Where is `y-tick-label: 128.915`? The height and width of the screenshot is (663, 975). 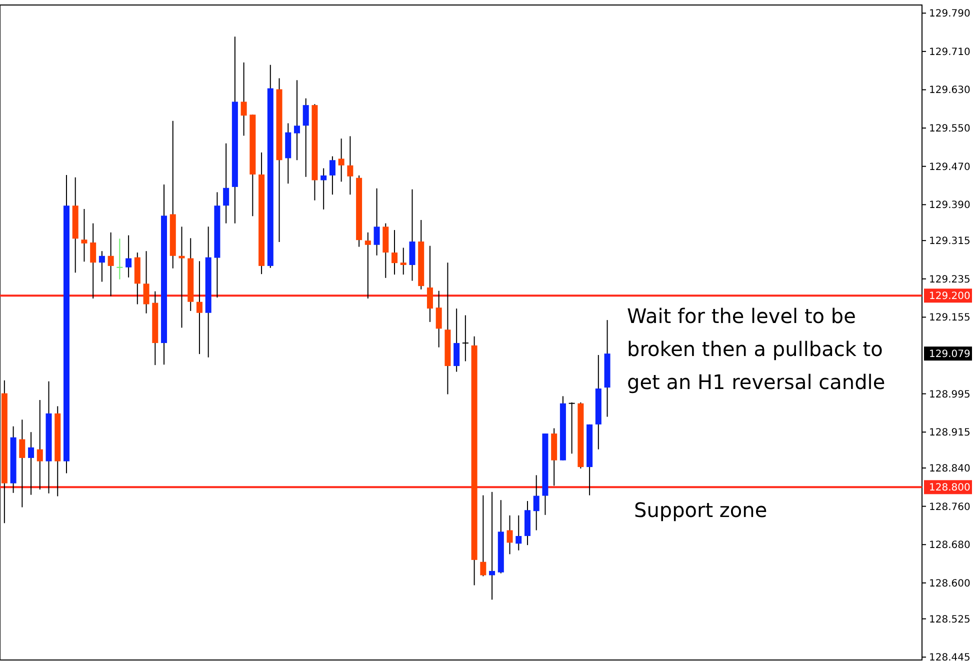
y-tick-label: 128.915 is located at coordinates (949, 433).